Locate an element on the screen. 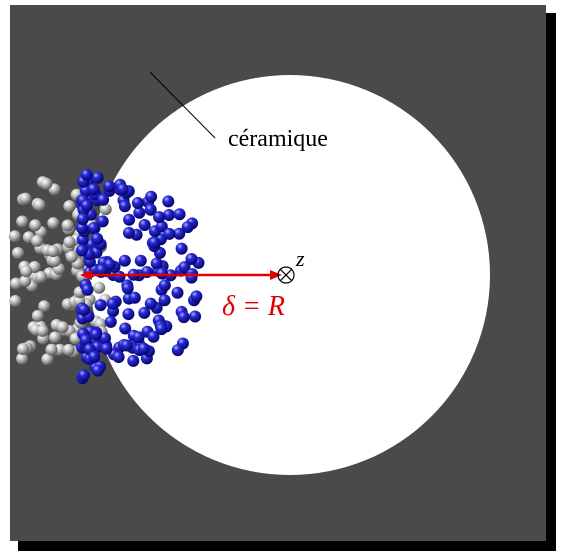 The image size is (567, 556). axis-symbol is located at coordinates (286, 275).